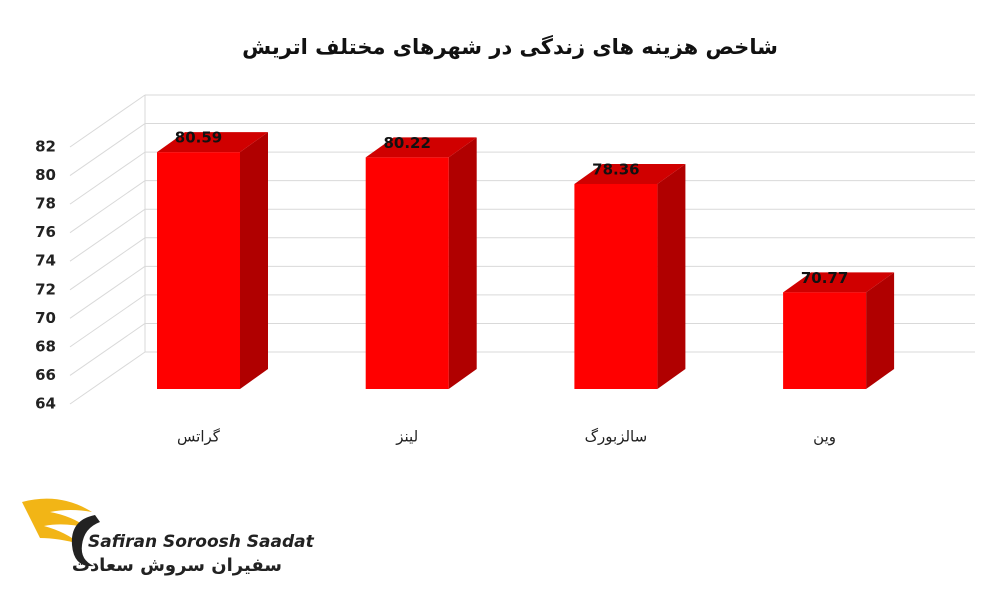 The height and width of the screenshot is (600, 1000). Describe the element at coordinates (45, 175) in the screenshot. I see `y-tick-label: 80` at that location.